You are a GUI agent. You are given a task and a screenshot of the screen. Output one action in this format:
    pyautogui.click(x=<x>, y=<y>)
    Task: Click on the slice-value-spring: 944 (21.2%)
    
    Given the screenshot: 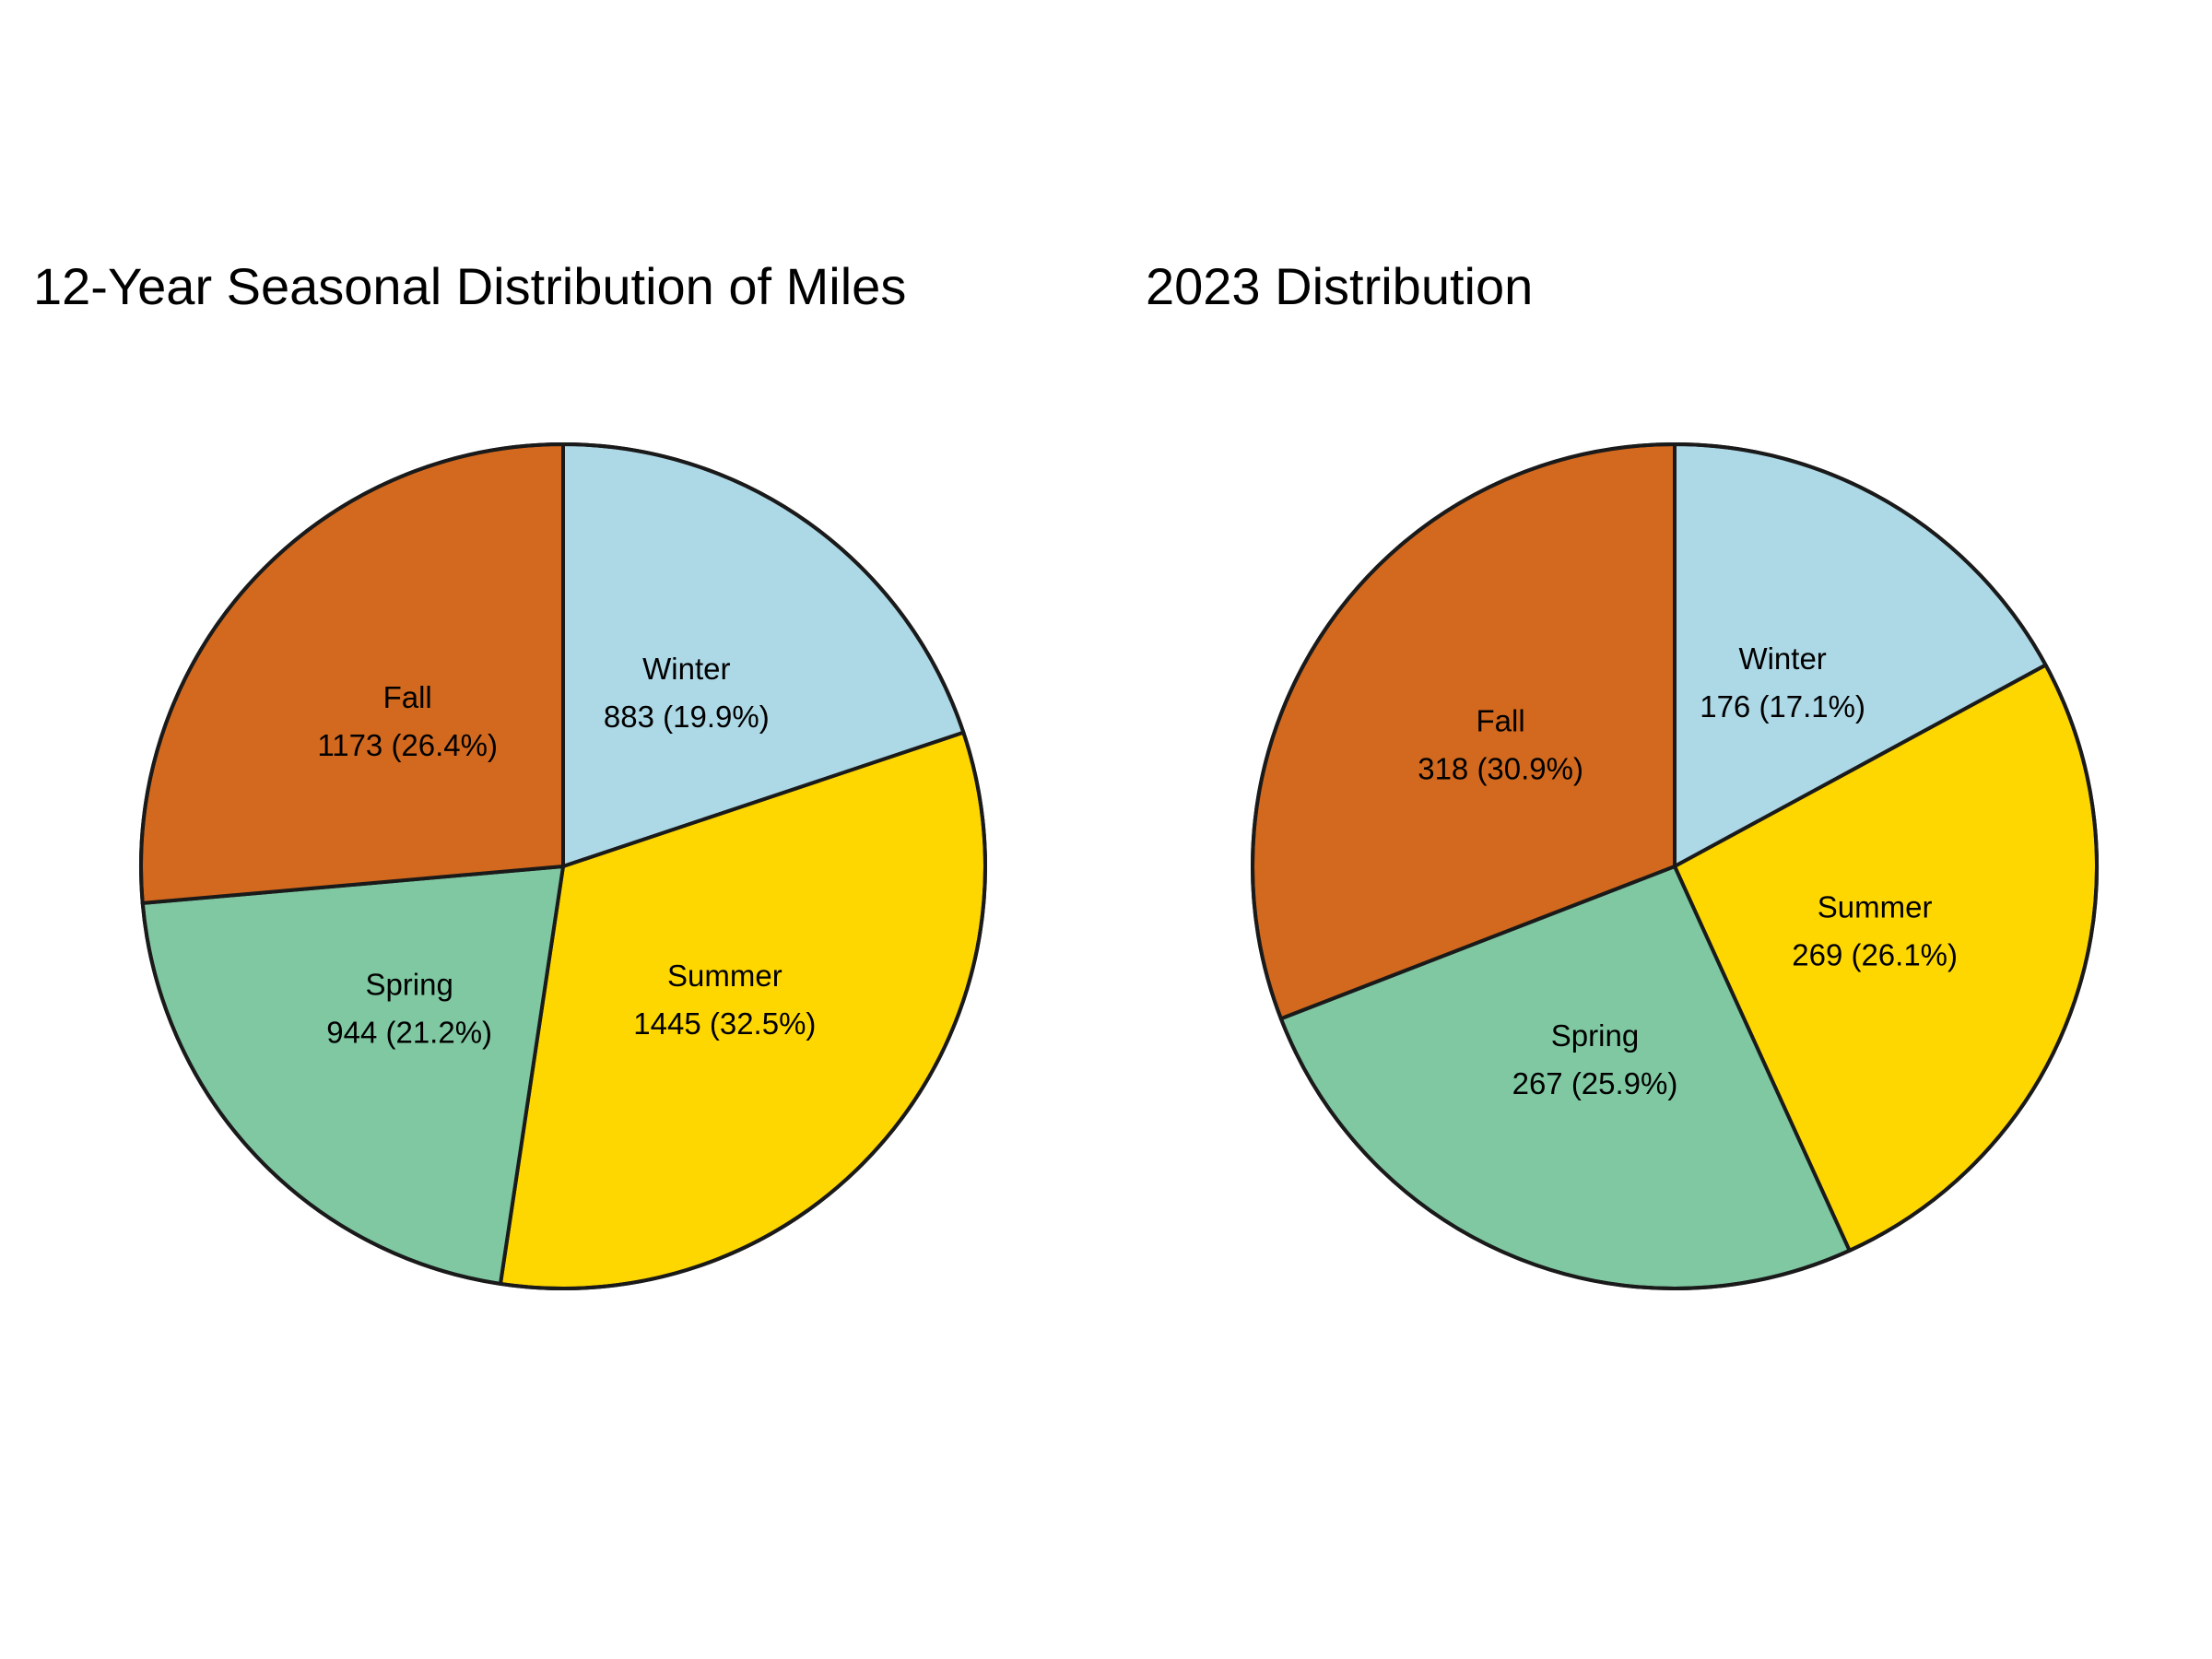 What is the action you would take?
    pyautogui.click(x=409, y=1033)
    